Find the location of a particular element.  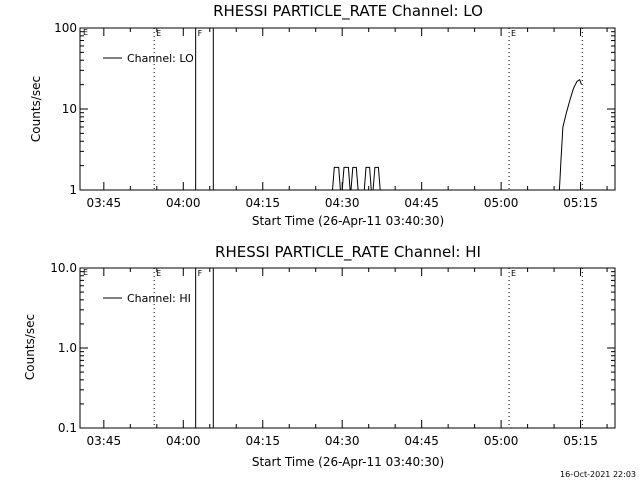

panel-hi-legend: Channel: HI is located at coordinates (147, 298).